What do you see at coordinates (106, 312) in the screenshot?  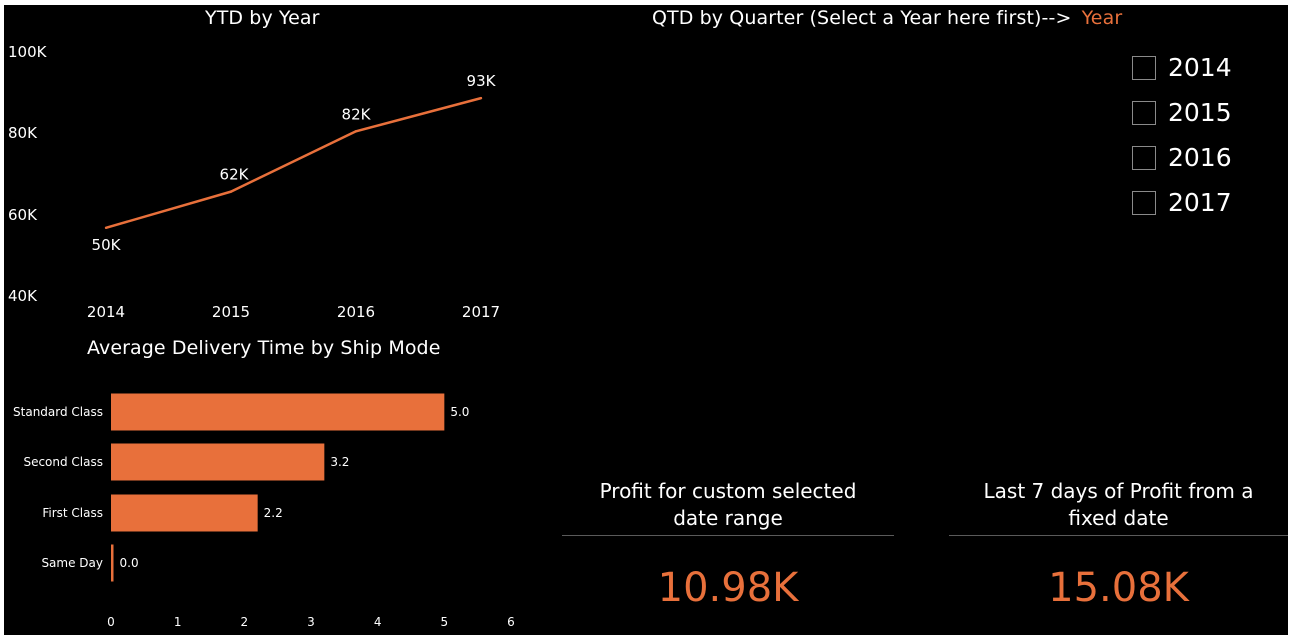 I see `x-tick-label: 2014` at bounding box center [106, 312].